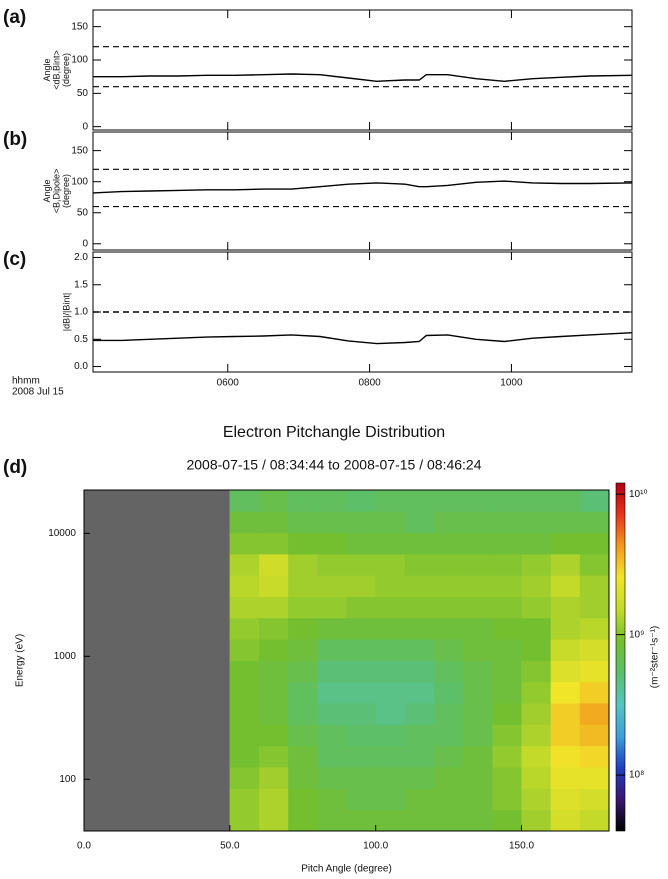 The height and width of the screenshot is (879, 668). Describe the element at coordinates (346, 869) in the screenshot. I see `x-axis-label: Pitch Angle (degree)` at that location.